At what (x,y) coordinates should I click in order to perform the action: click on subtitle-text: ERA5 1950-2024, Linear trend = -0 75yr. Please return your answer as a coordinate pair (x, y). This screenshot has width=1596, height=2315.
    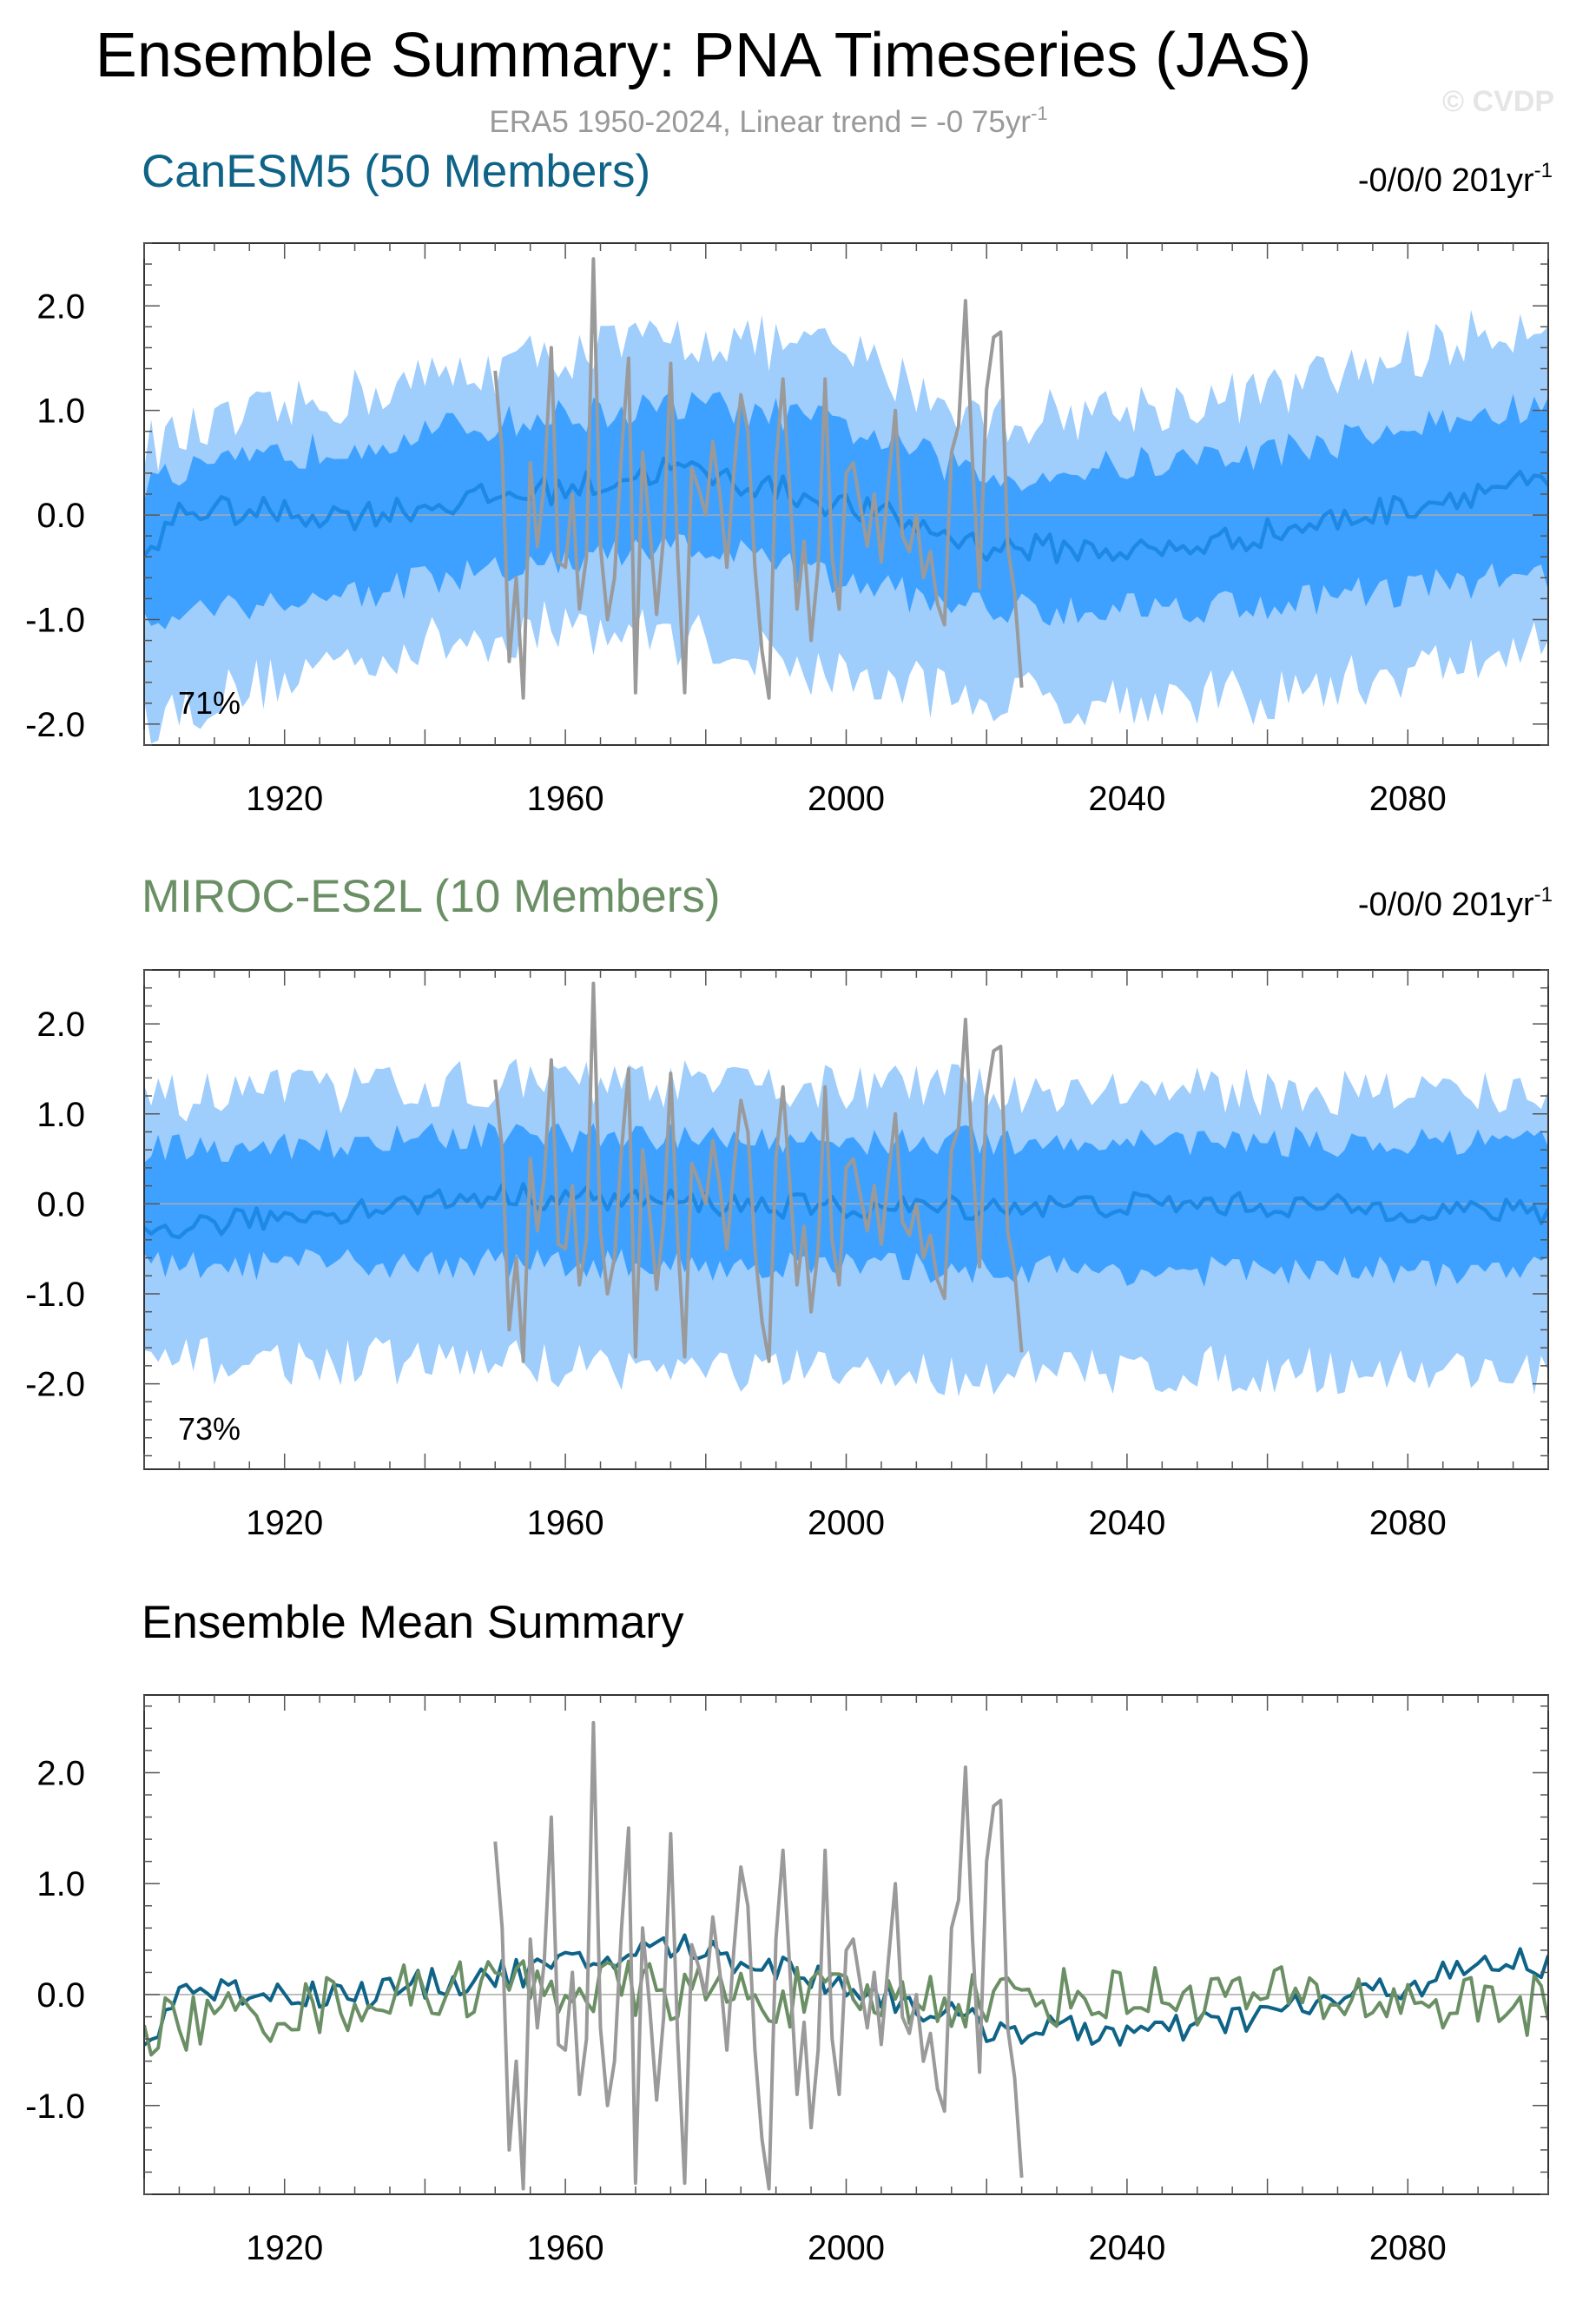
    Looking at the image, I should click on (760, 122).